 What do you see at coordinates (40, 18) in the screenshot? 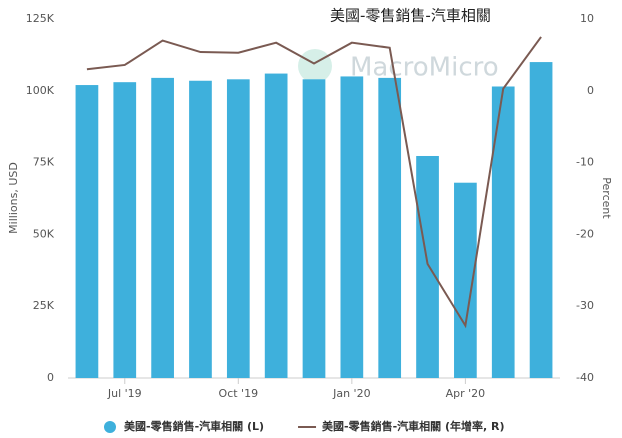
I see `y-tick-label: 125K` at bounding box center [40, 18].